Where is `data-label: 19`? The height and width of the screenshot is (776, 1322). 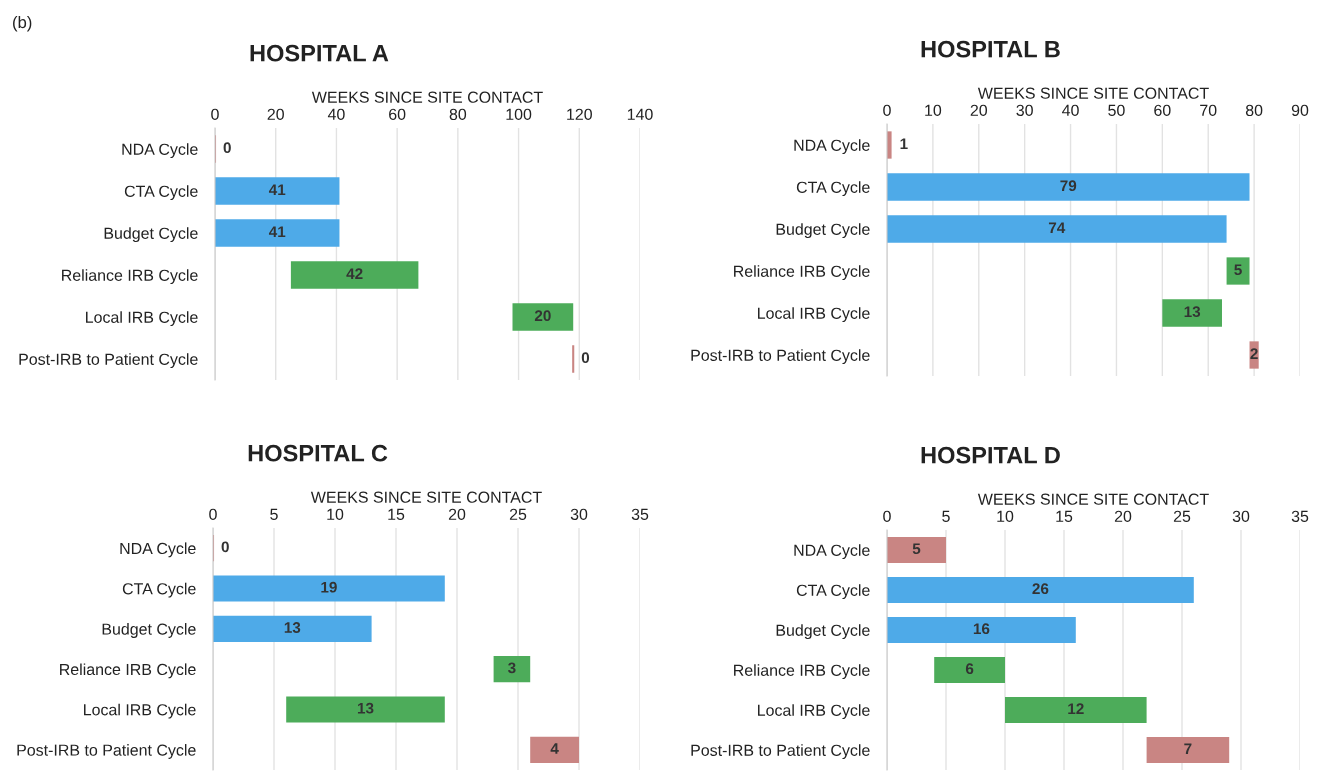 data-label: 19 is located at coordinates (329, 587).